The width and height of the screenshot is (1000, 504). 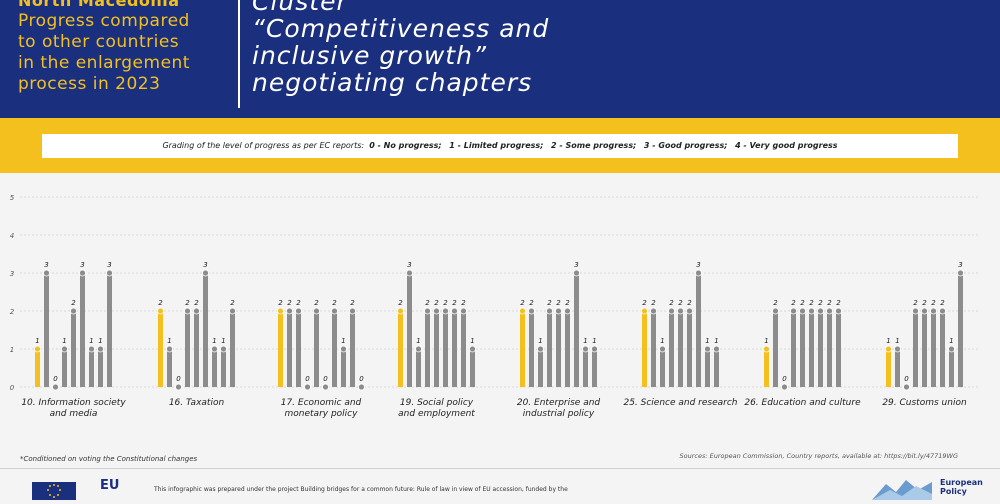 What do you see at coordinates (401, 28) in the screenshot?
I see `cluster-line-2: “Competitiveness and` at bounding box center [401, 28].